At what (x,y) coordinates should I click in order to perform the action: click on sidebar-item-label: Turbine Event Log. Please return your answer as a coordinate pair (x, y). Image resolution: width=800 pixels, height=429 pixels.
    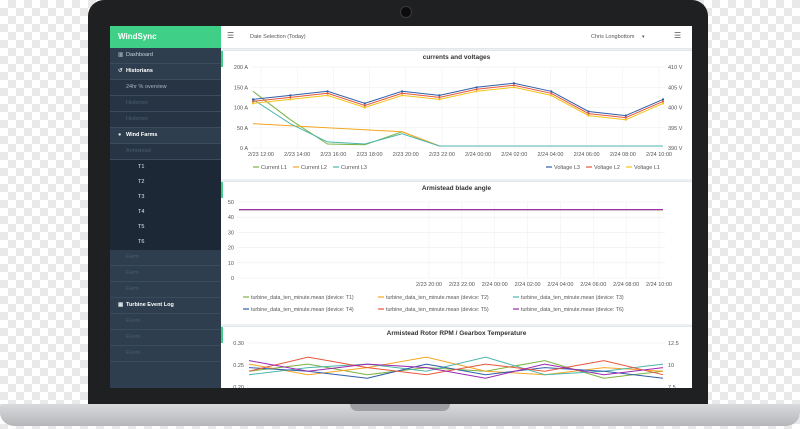
    Looking at the image, I should click on (150, 305).